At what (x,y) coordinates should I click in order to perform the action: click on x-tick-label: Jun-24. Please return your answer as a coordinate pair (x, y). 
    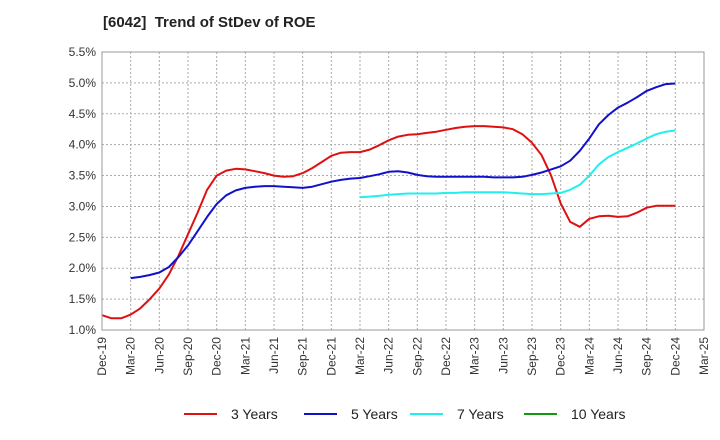
    Looking at the image, I should click on (618, 355).